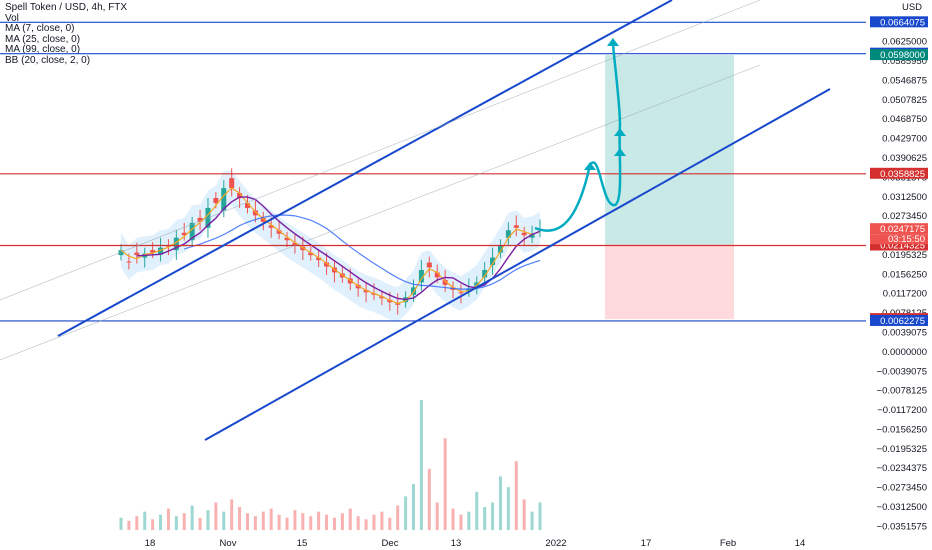  What do you see at coordinates (905, 294) in the screenshot?
I see `price-tick-label: 0.0117200` at bounding box center [905, 294].